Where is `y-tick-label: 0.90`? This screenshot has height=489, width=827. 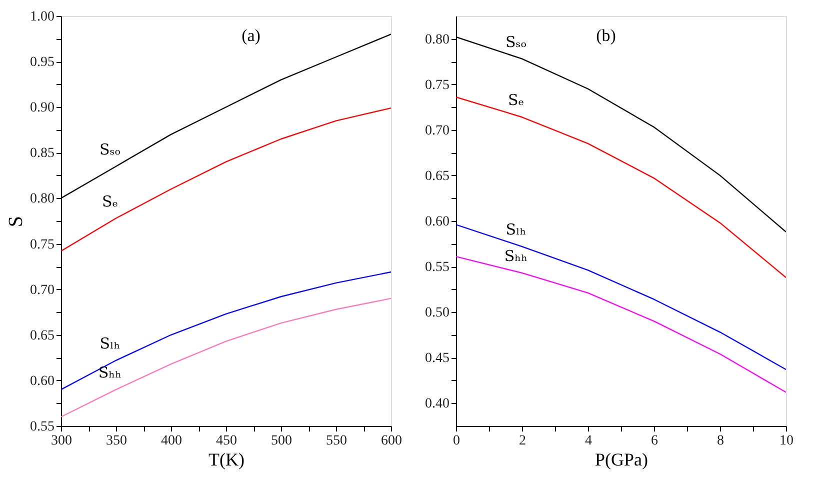
y-tick-label: 0.90 is located at coordinates (42, 108).